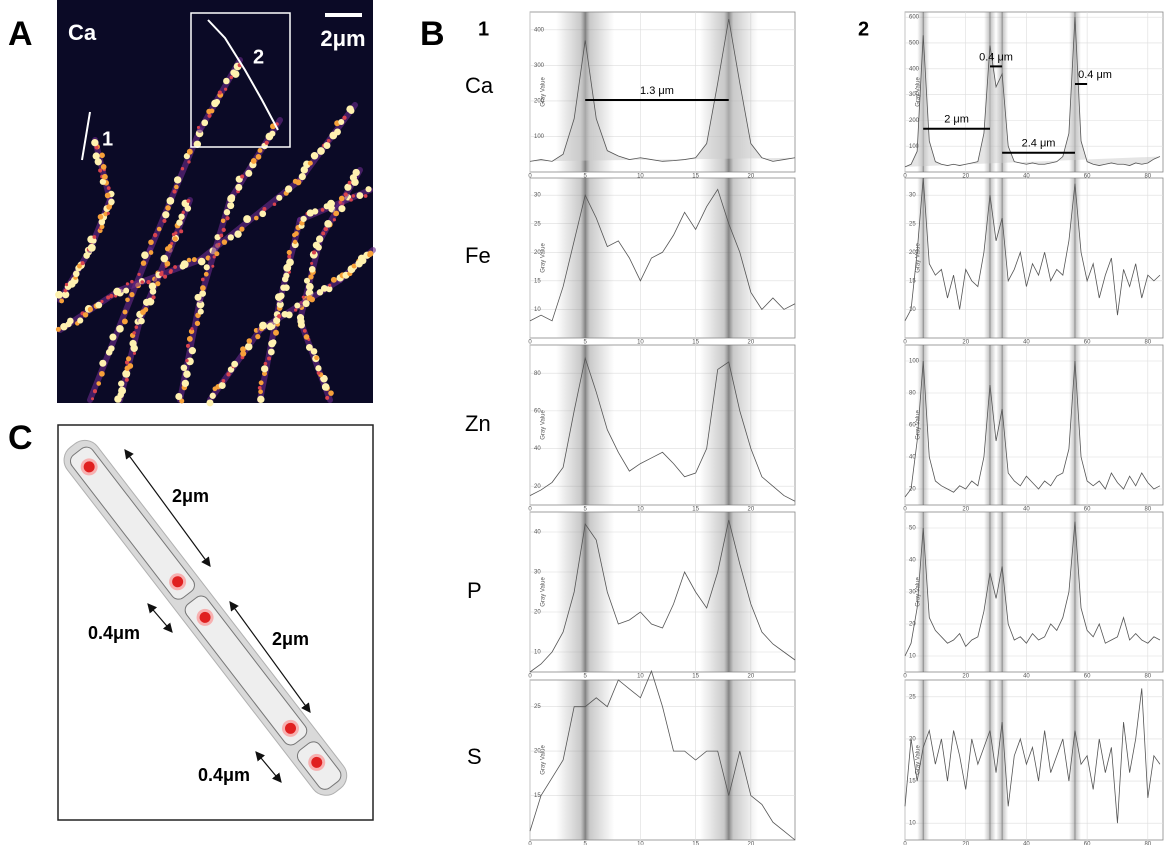 The image size is (1165, 845). What do you see at coordinates (1087, 343) in the screenshot?
I see `x-tick-label: 60` at bounding box center [1087, 343].